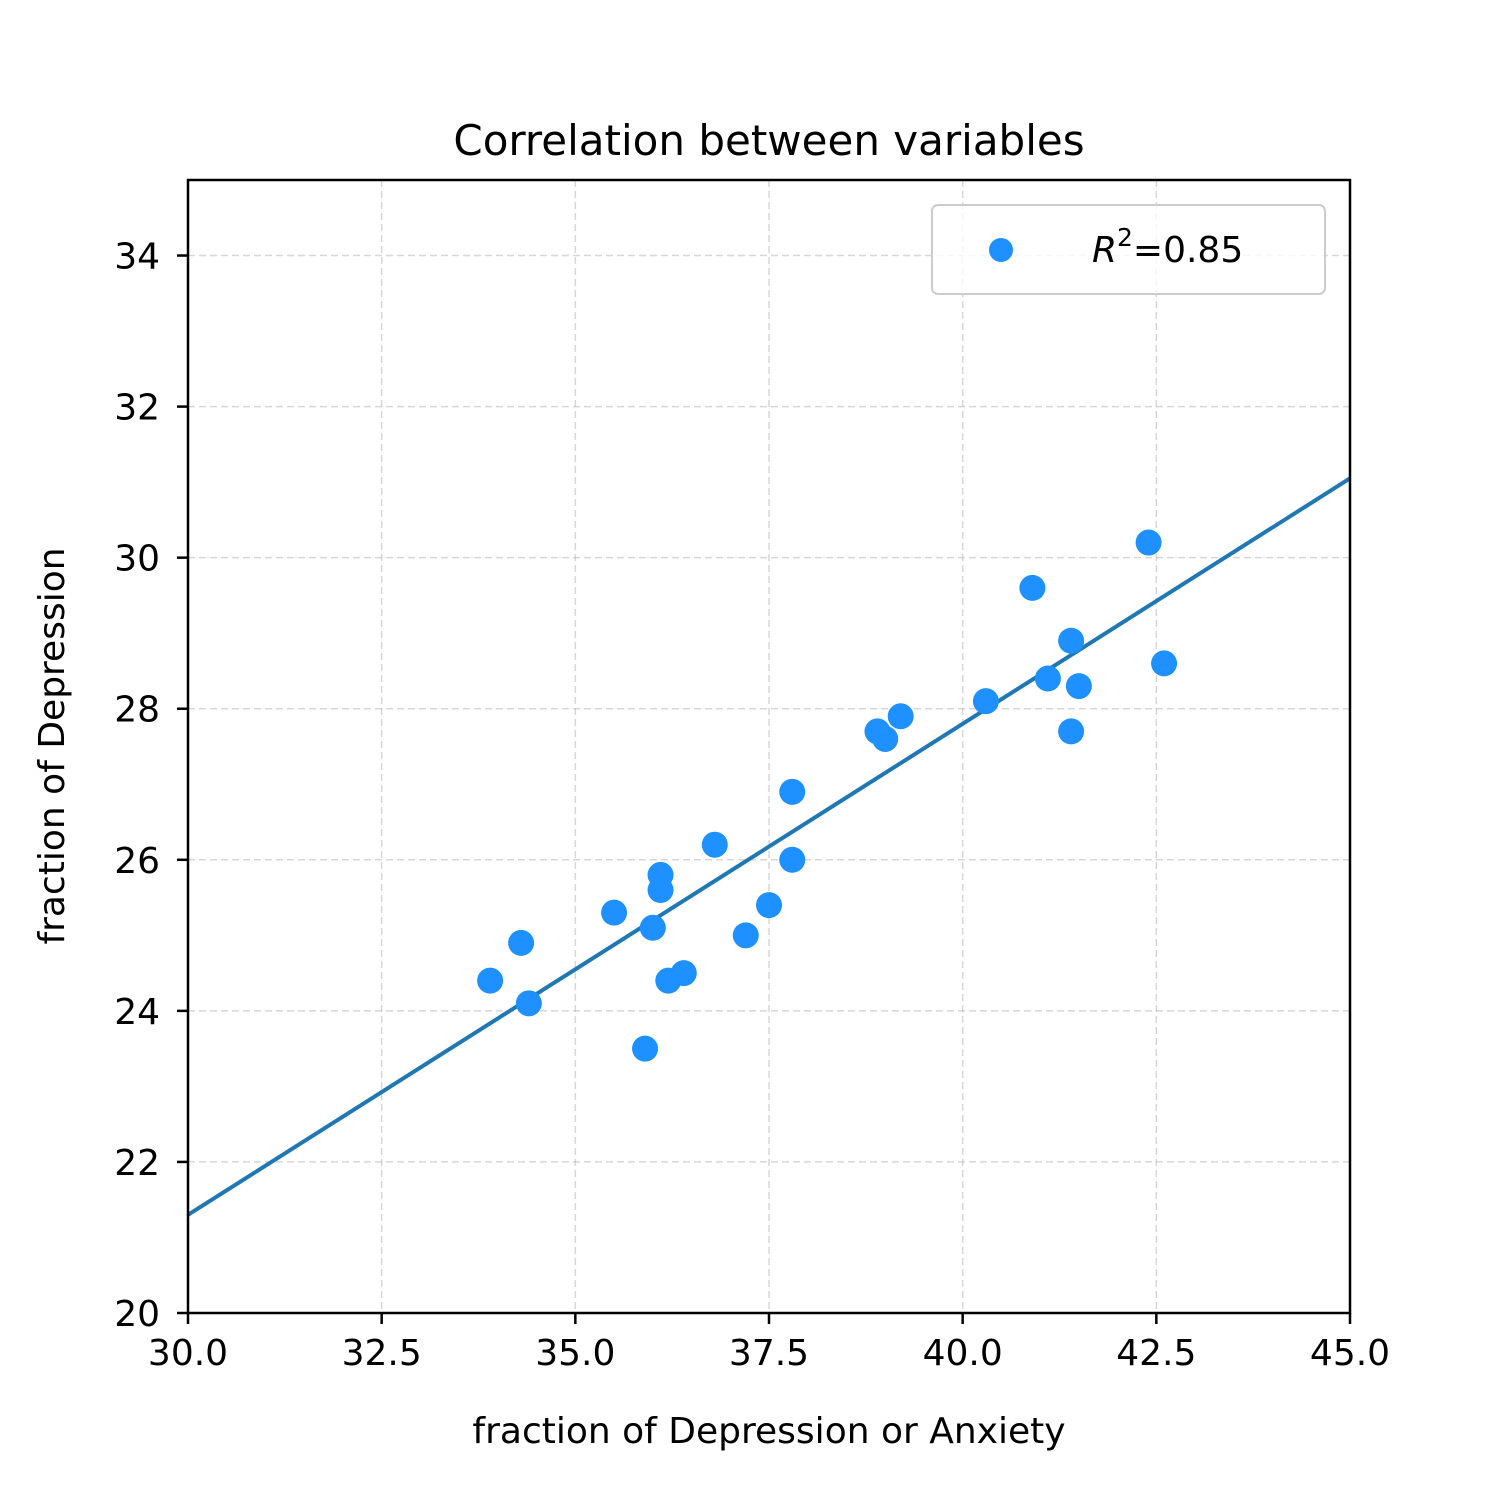  Describe the element at coordinates (1350, 1353) in the screenshot. I see `x-tick-label: 45.0` at that location.